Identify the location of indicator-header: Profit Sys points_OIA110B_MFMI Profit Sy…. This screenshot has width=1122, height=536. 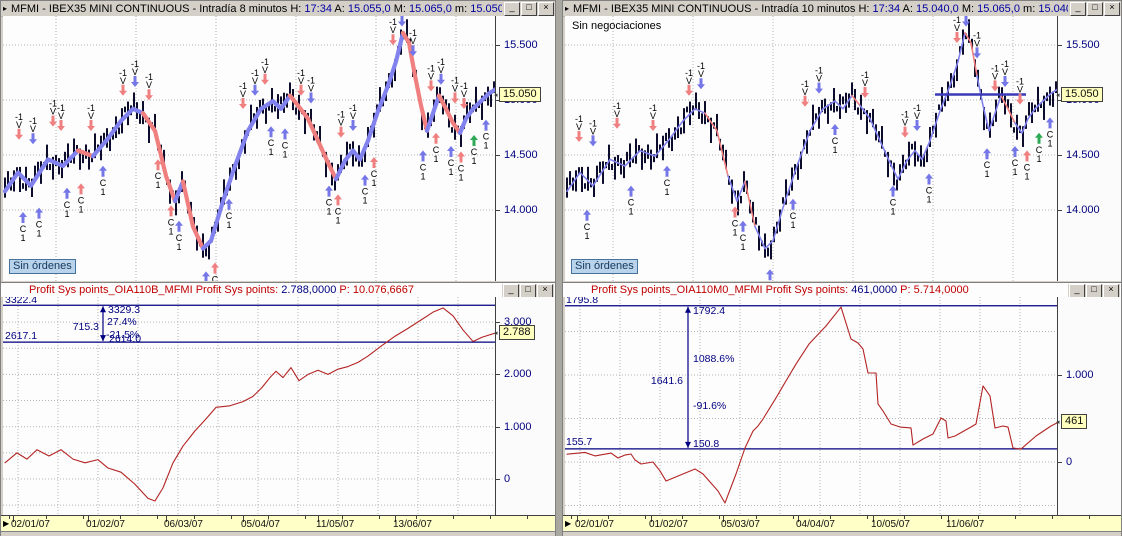
(278, 289).